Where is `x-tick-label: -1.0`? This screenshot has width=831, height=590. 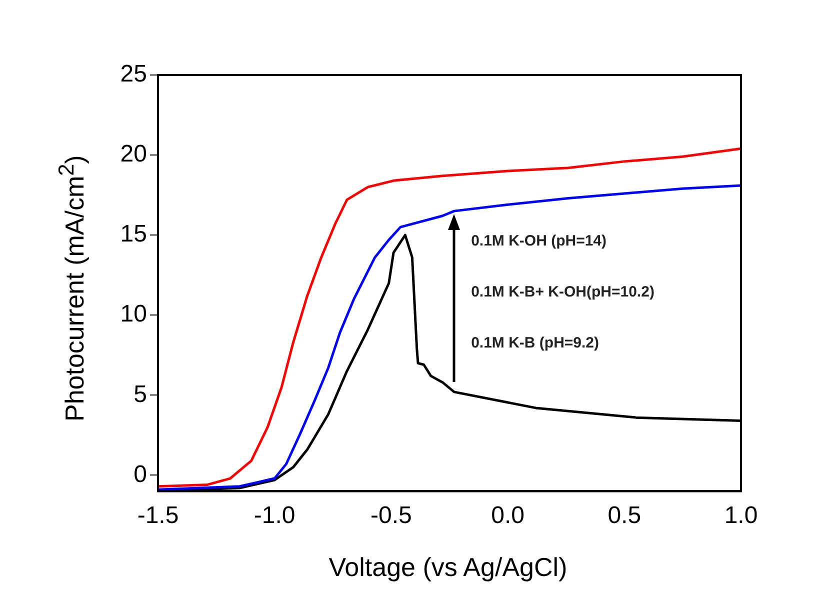
x-tick-label: -1.0 is located at coordinates (275, 516).